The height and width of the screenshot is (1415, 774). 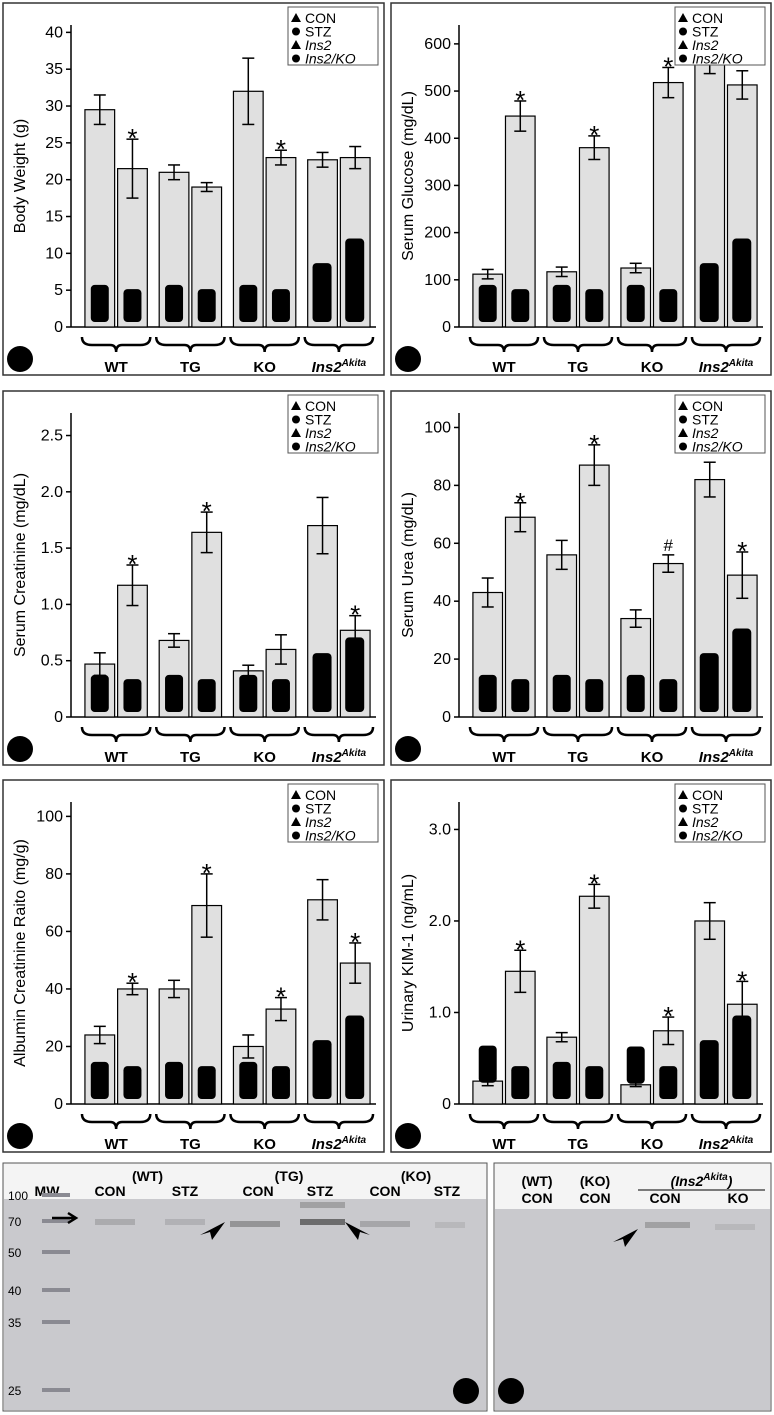 I want to click on y-tick-label: 2.0, so click(x=440, y=921).